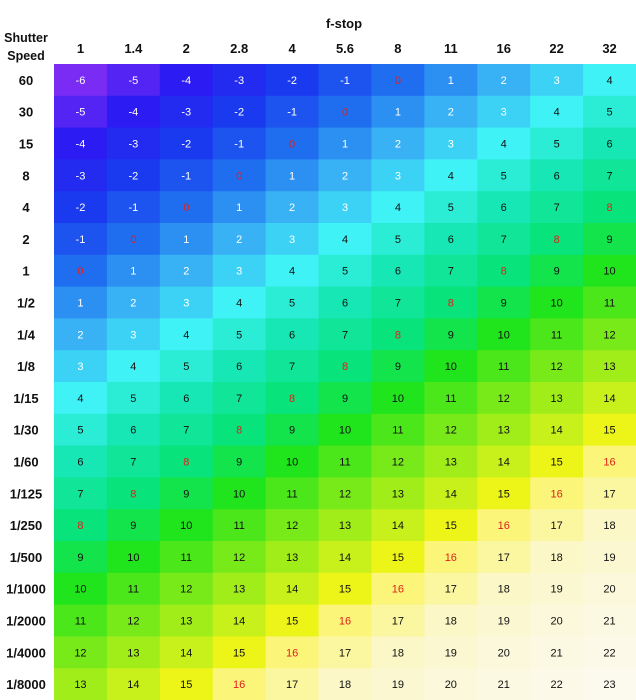 The image size is (636, 700). What do you see at coordinates (25, 271) in the screenshot?
I see `shutter-speed-tick-label: 1` at bounding box center [25, 271].